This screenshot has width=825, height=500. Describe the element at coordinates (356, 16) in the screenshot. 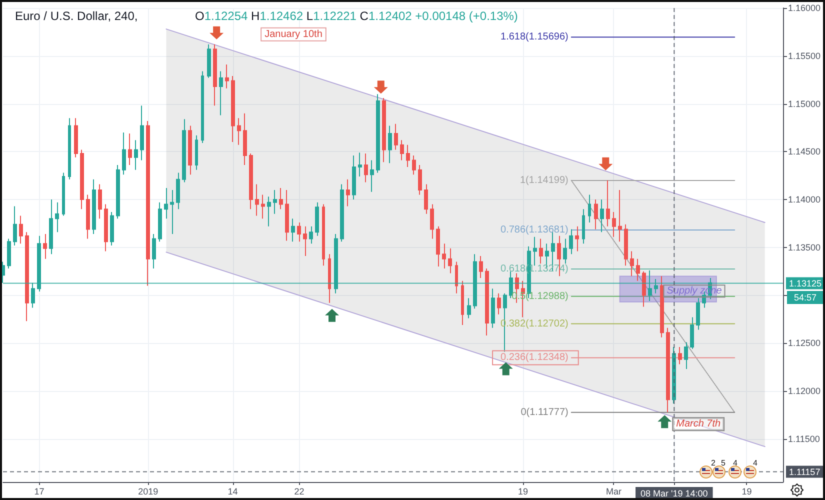

I see `text: O1.12254 H1.12462 L1.12221 C1.12402 +0.00148 (+0.13%)` at that location.